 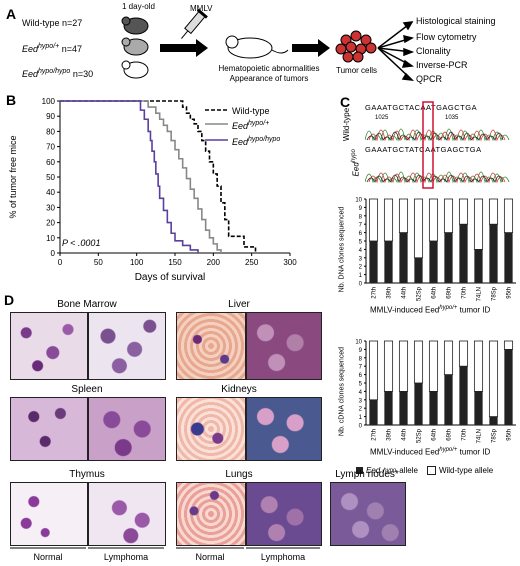 I want to click on cdna-xtick-label: 95th, so click(x=510, y=435).